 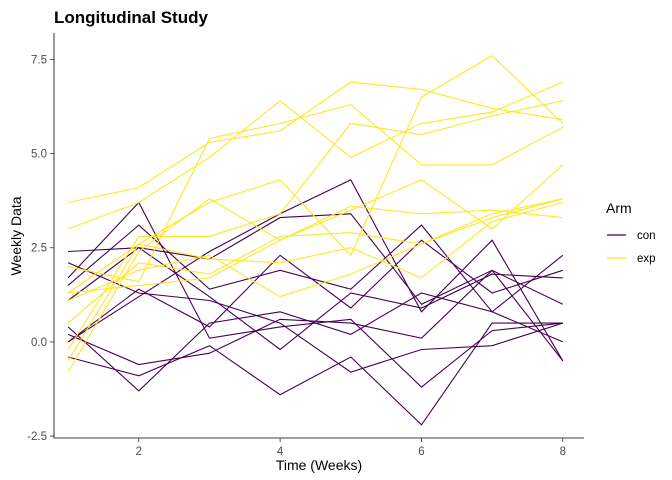 I want to click on x-tick-label: 8, so click(x=563, y=452).